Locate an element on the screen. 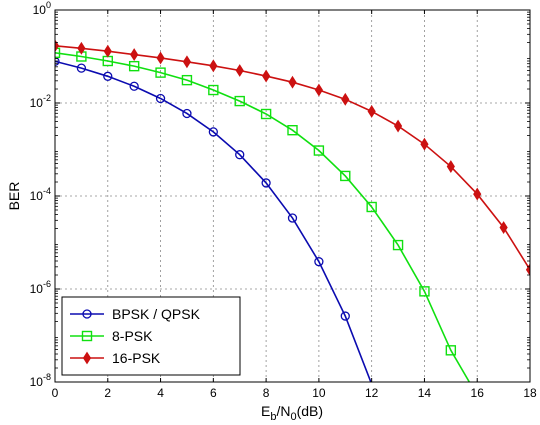  legend-label: BPSK / QPSK is located at coordinates (156, 314).